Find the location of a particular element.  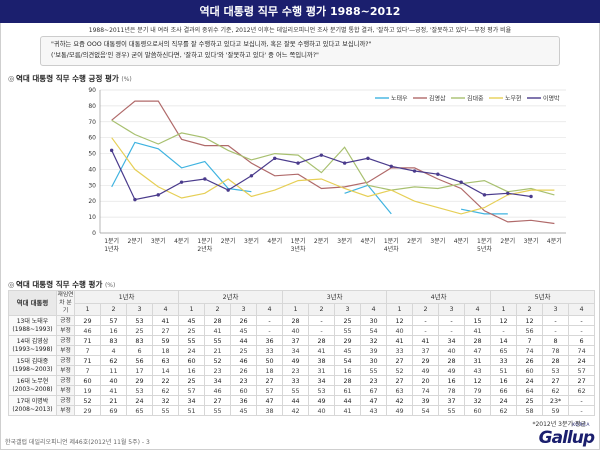

positive-value: 41 is located at coordinates (426, 340).